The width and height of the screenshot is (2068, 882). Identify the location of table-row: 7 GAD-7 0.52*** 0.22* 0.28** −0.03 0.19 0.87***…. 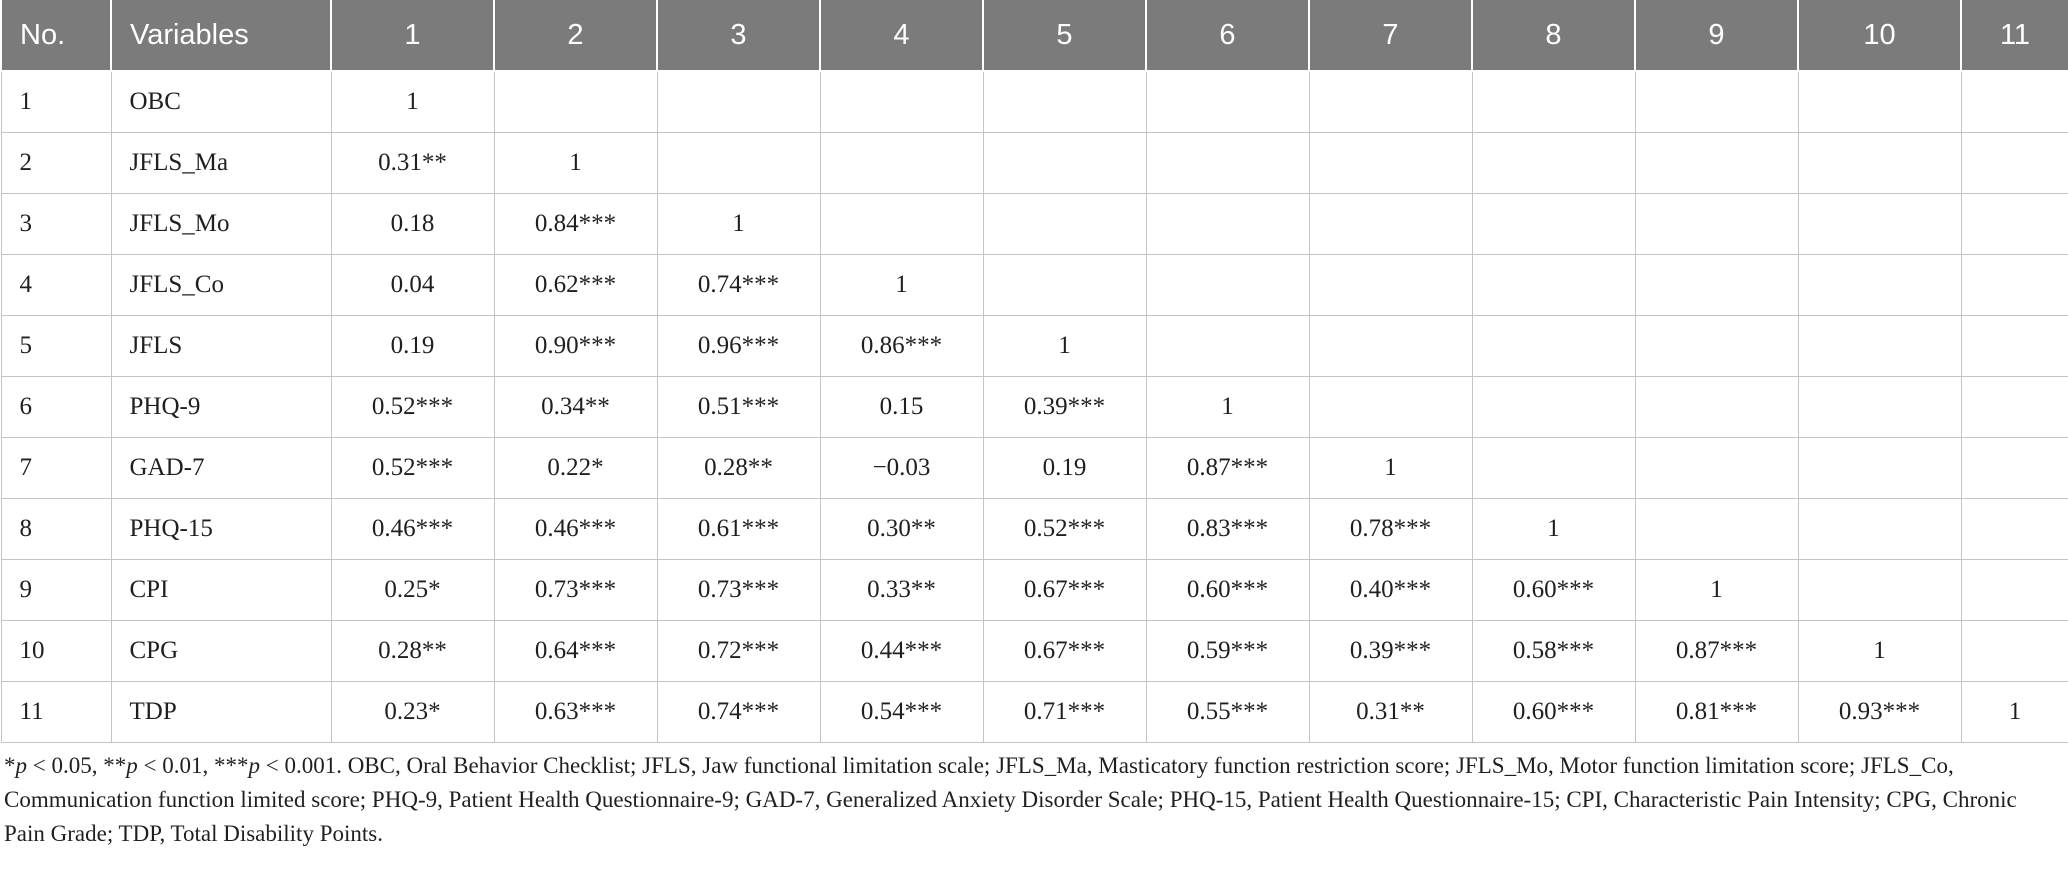
(1034, 468).